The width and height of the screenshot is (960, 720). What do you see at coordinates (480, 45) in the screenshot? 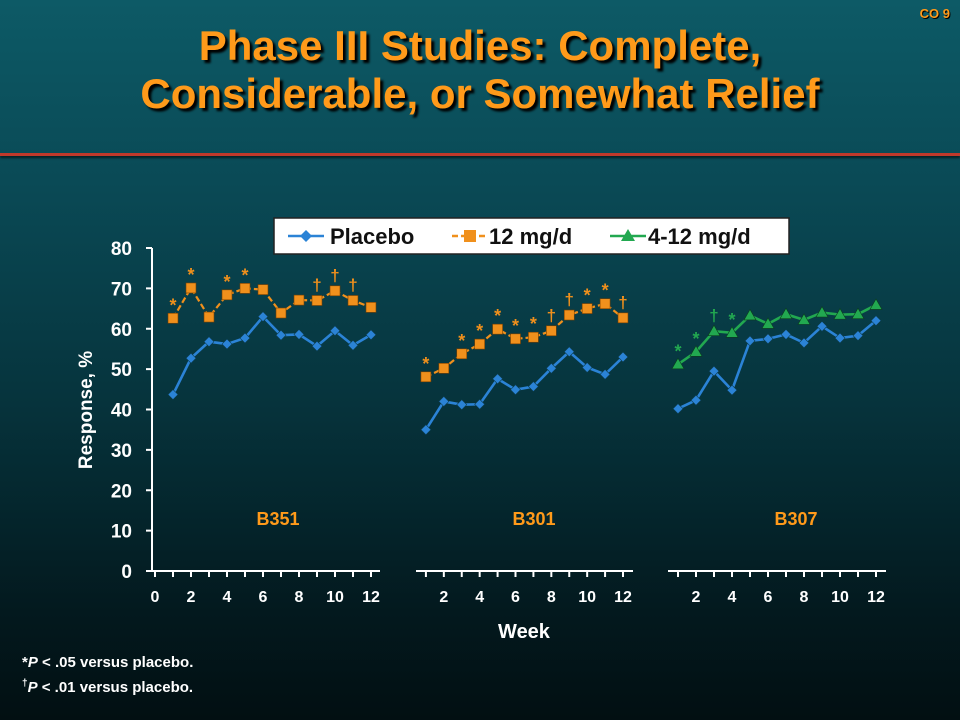
I see `title-line-1: Phase III Studies: Complete,` at bounding box center [480, 45].